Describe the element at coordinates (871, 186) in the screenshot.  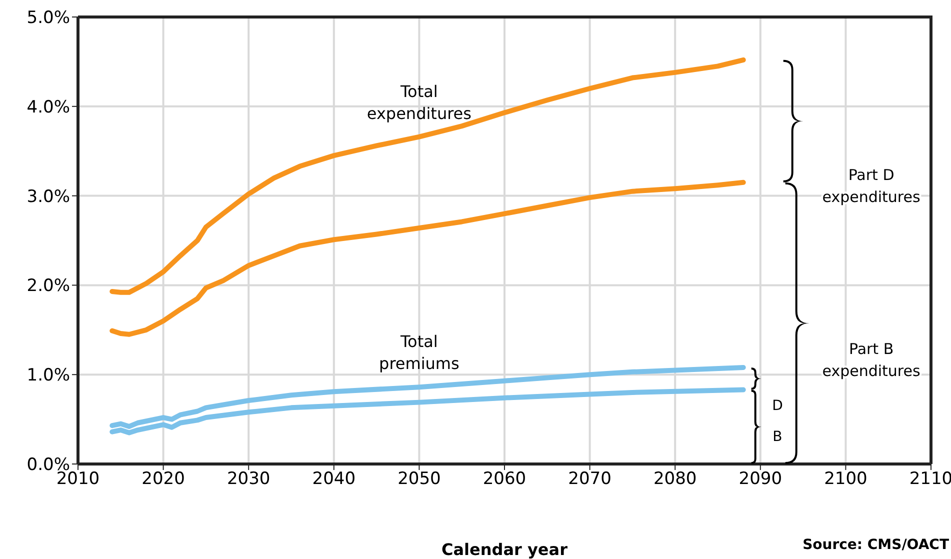
I see `annotation: Part D expenditures` at that location.